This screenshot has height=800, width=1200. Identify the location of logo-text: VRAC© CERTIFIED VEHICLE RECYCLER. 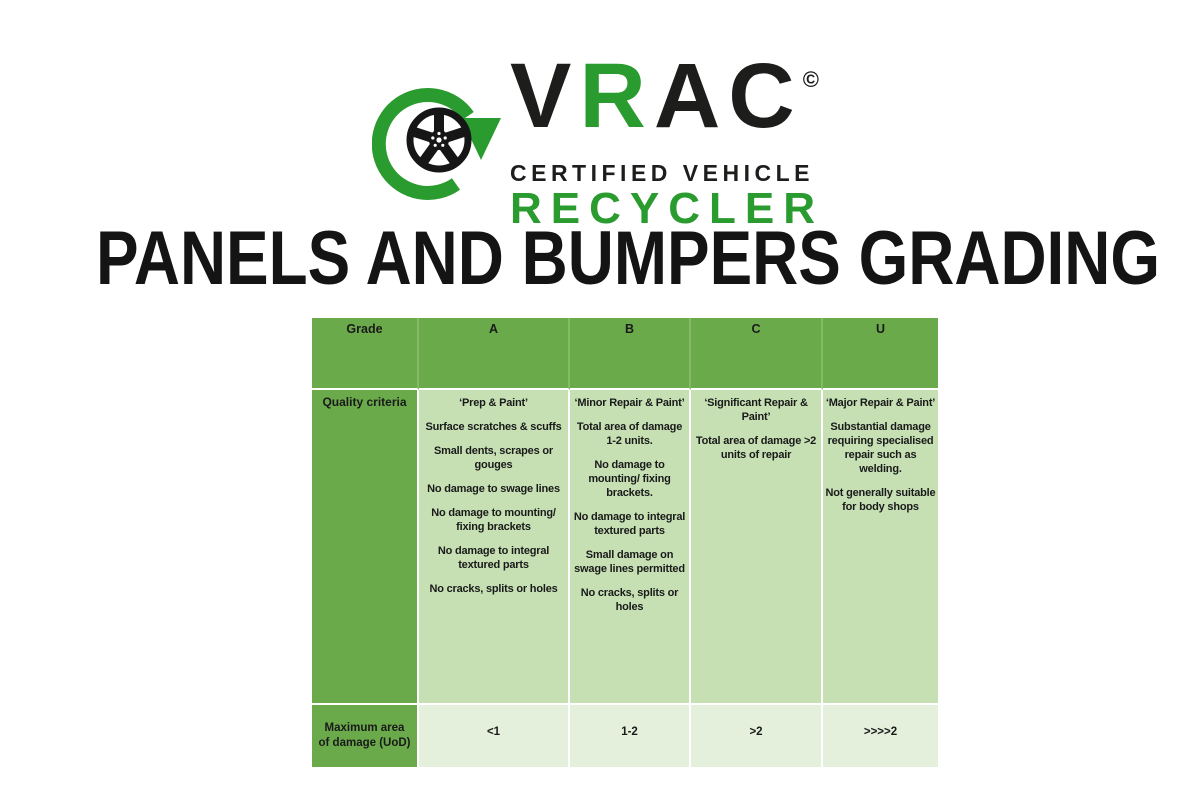
(667, 141).